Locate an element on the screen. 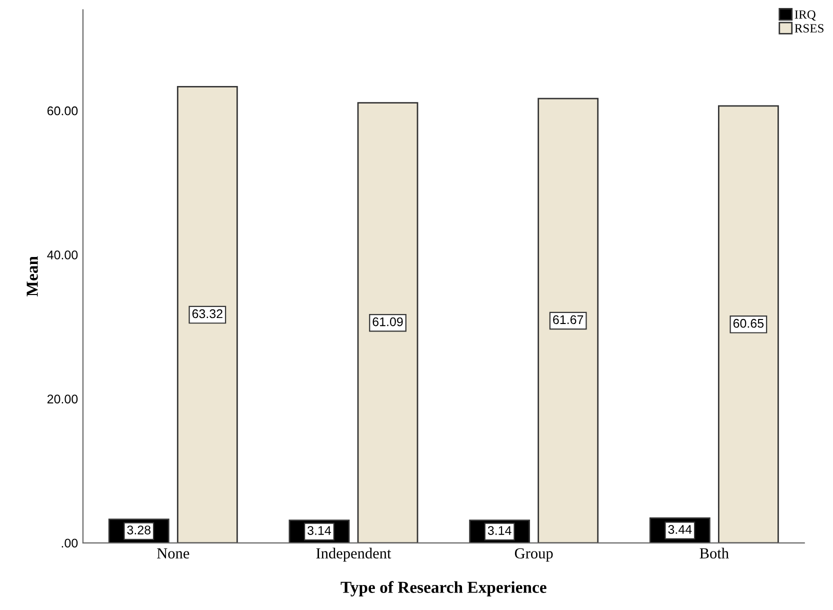  legend-label: RSES is located at coordinates (809, 28).